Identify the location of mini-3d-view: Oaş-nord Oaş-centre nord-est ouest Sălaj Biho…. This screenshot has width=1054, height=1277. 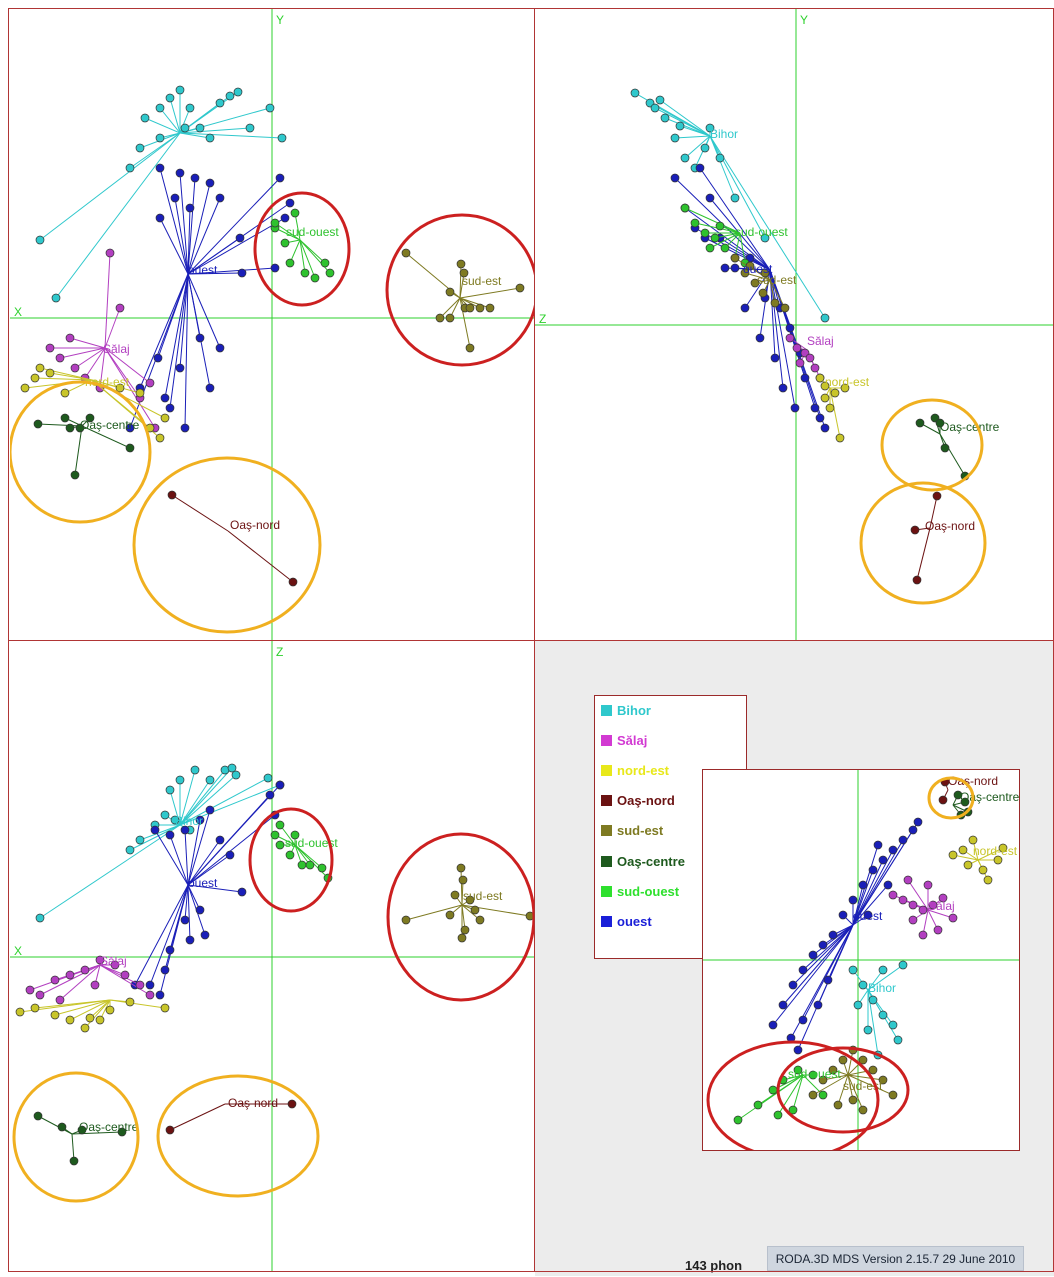
(861, 964).